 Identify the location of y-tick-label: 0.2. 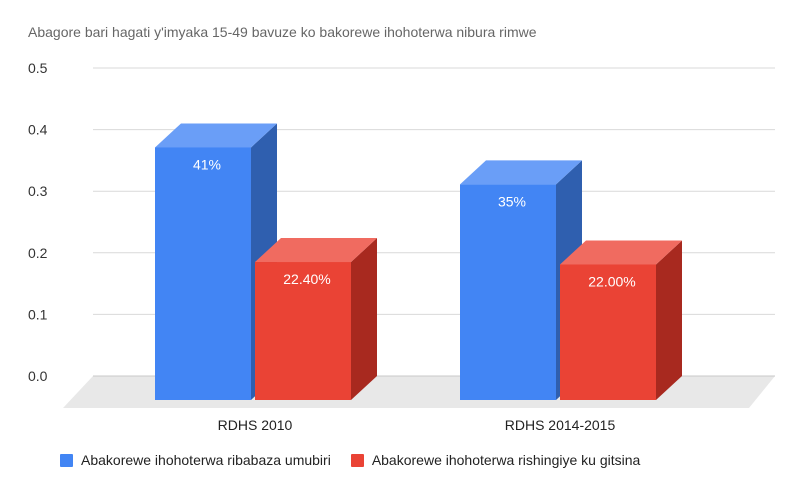
(38, 253).